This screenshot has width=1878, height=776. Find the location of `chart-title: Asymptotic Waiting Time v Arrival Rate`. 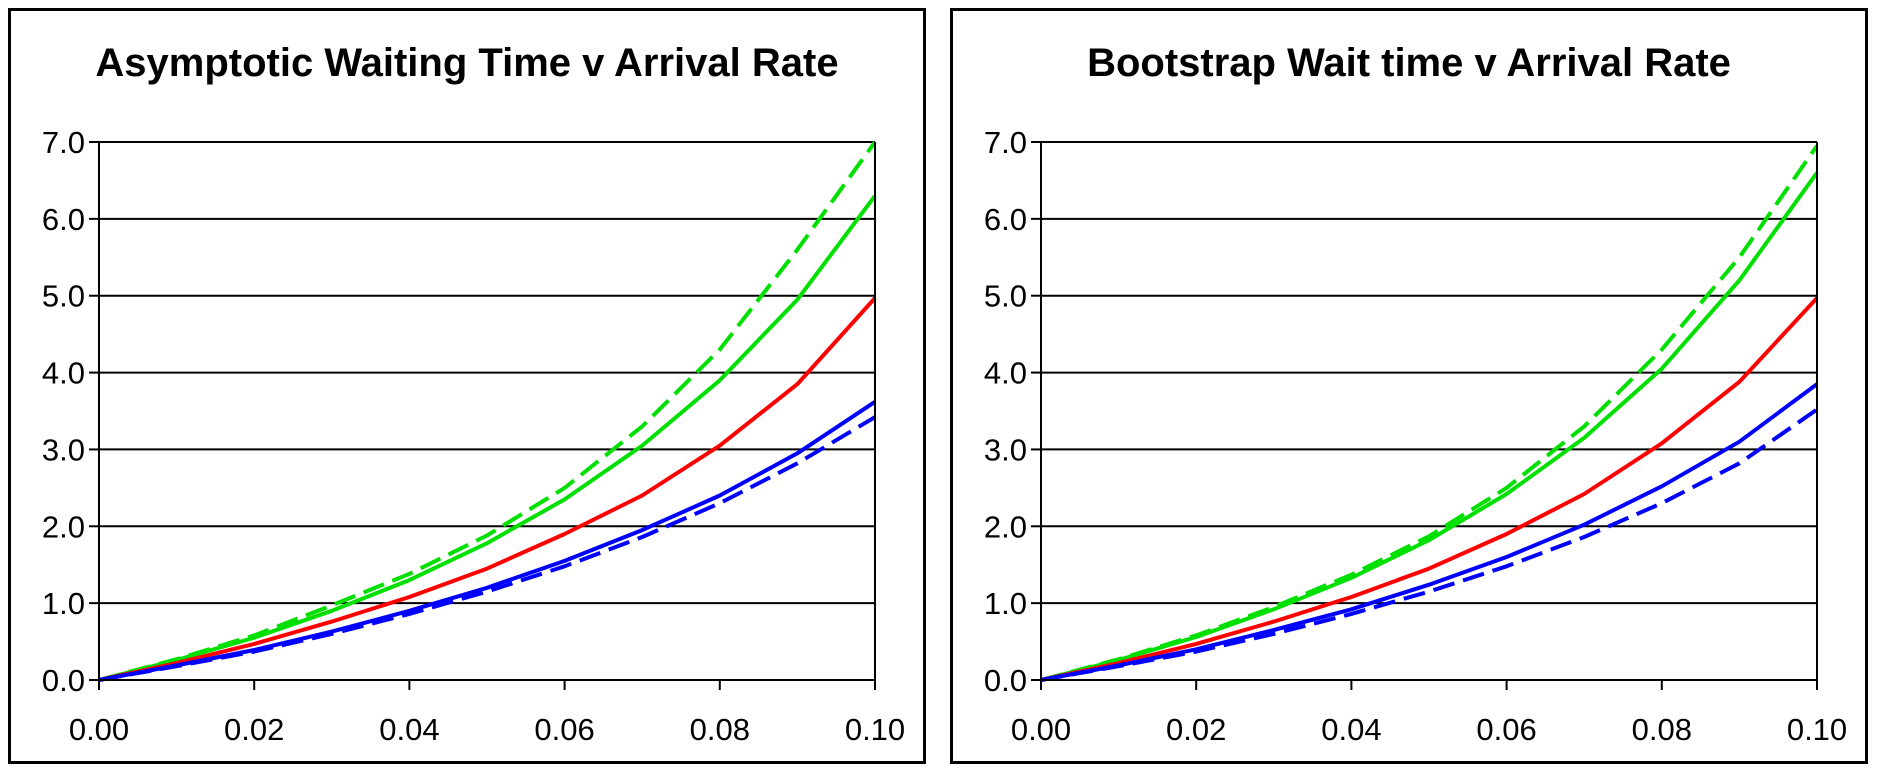

chart-title: Asymptotic Waiting Time v Arrival Rate is located at coordinates (466, 63).